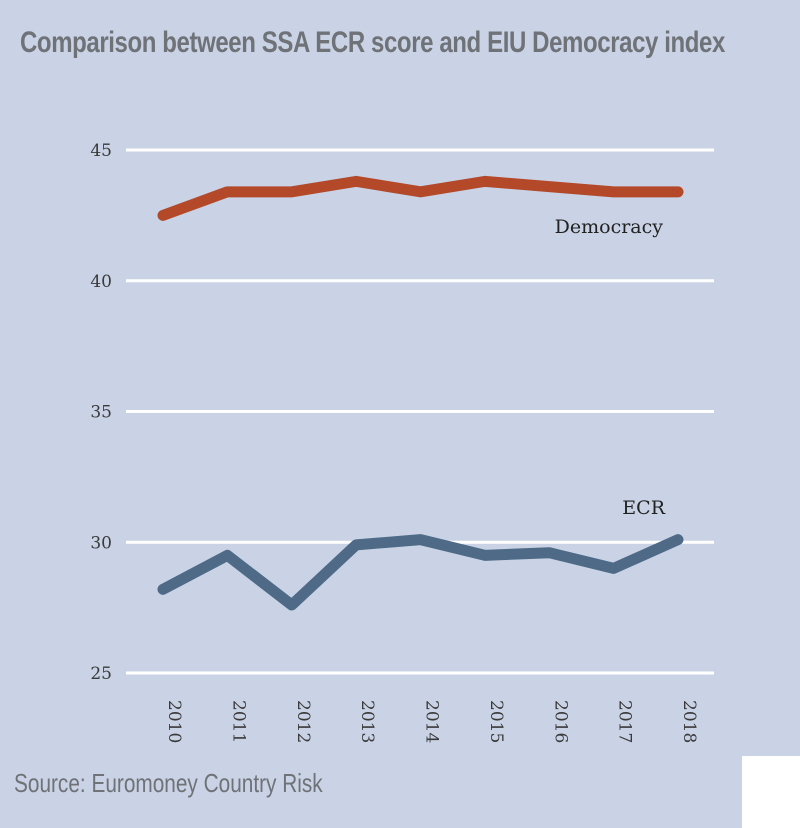 The image size is (800, 828). I want to click on x-tick-label: 2015, so click(496, 721).